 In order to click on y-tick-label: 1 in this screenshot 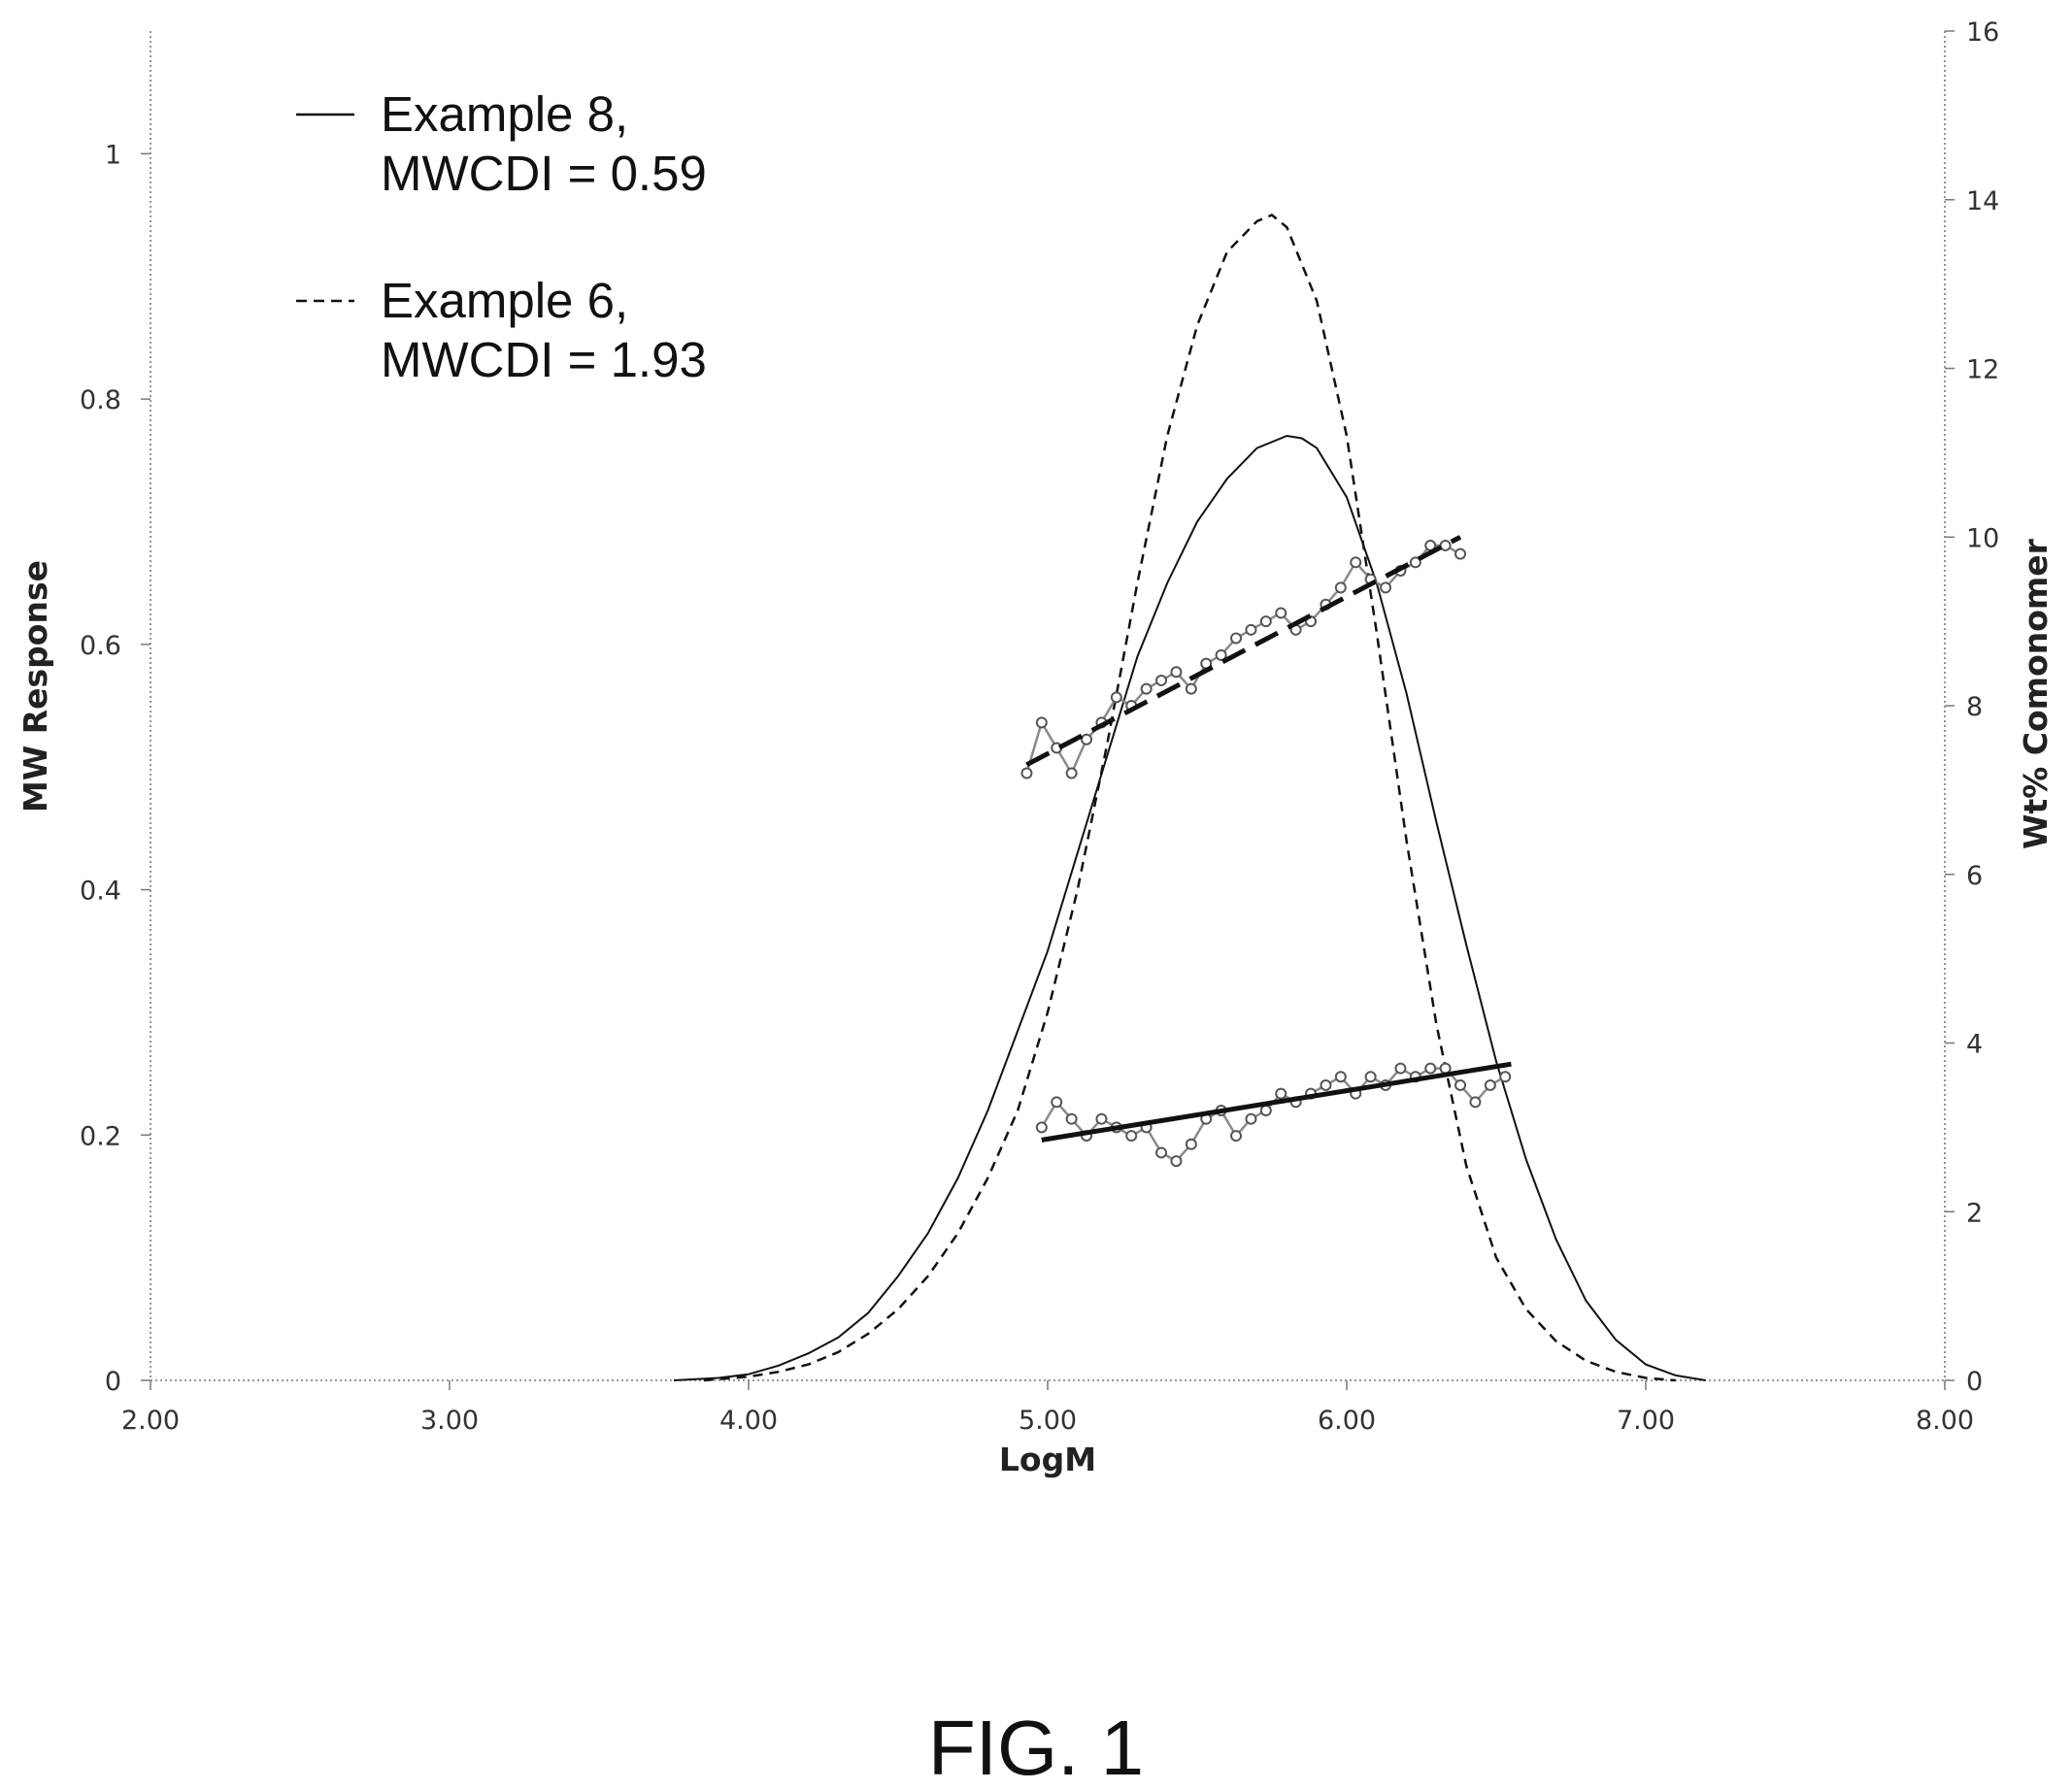, I will do `click(113, 155)`.